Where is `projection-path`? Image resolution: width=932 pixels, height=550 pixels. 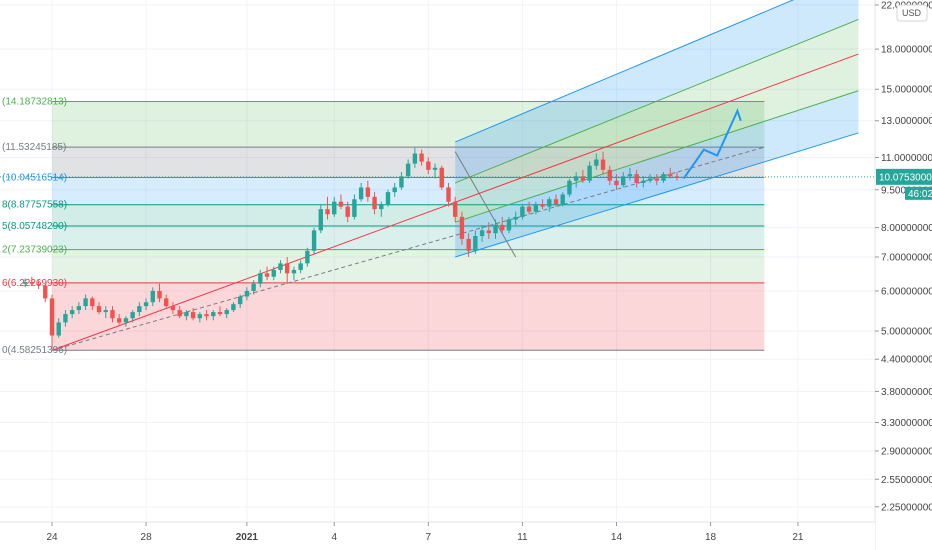 projection-path is located at coordinates (712, 144).